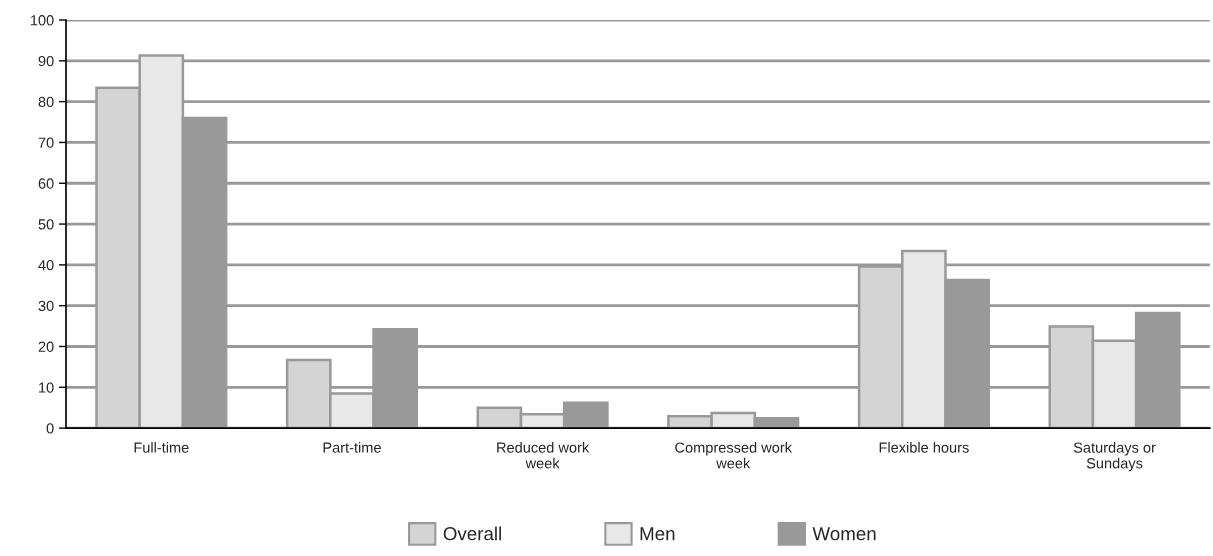  I want to click on y-tick-label: 30, so click(46, 306).